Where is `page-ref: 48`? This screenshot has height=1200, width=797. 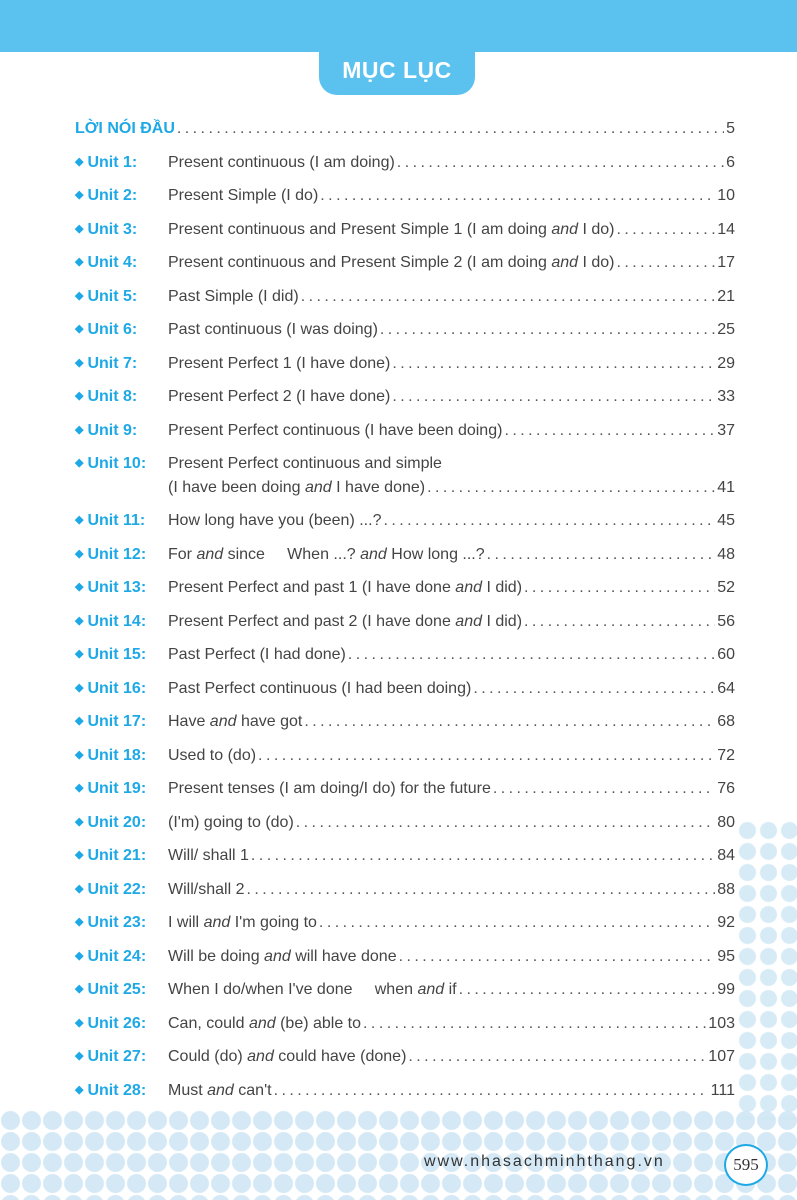
page-ref: 48 is located at coordinates (726, 554).